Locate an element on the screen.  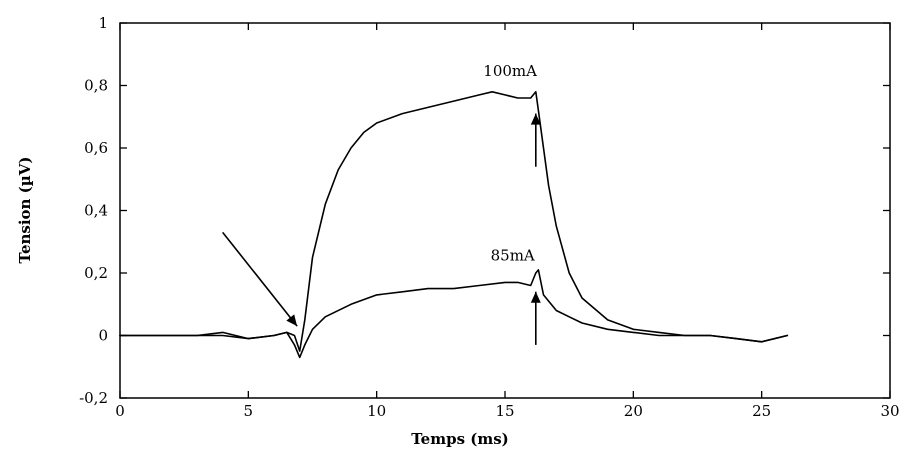
y-tick-label: 1 is located at coordinates (103, 23).